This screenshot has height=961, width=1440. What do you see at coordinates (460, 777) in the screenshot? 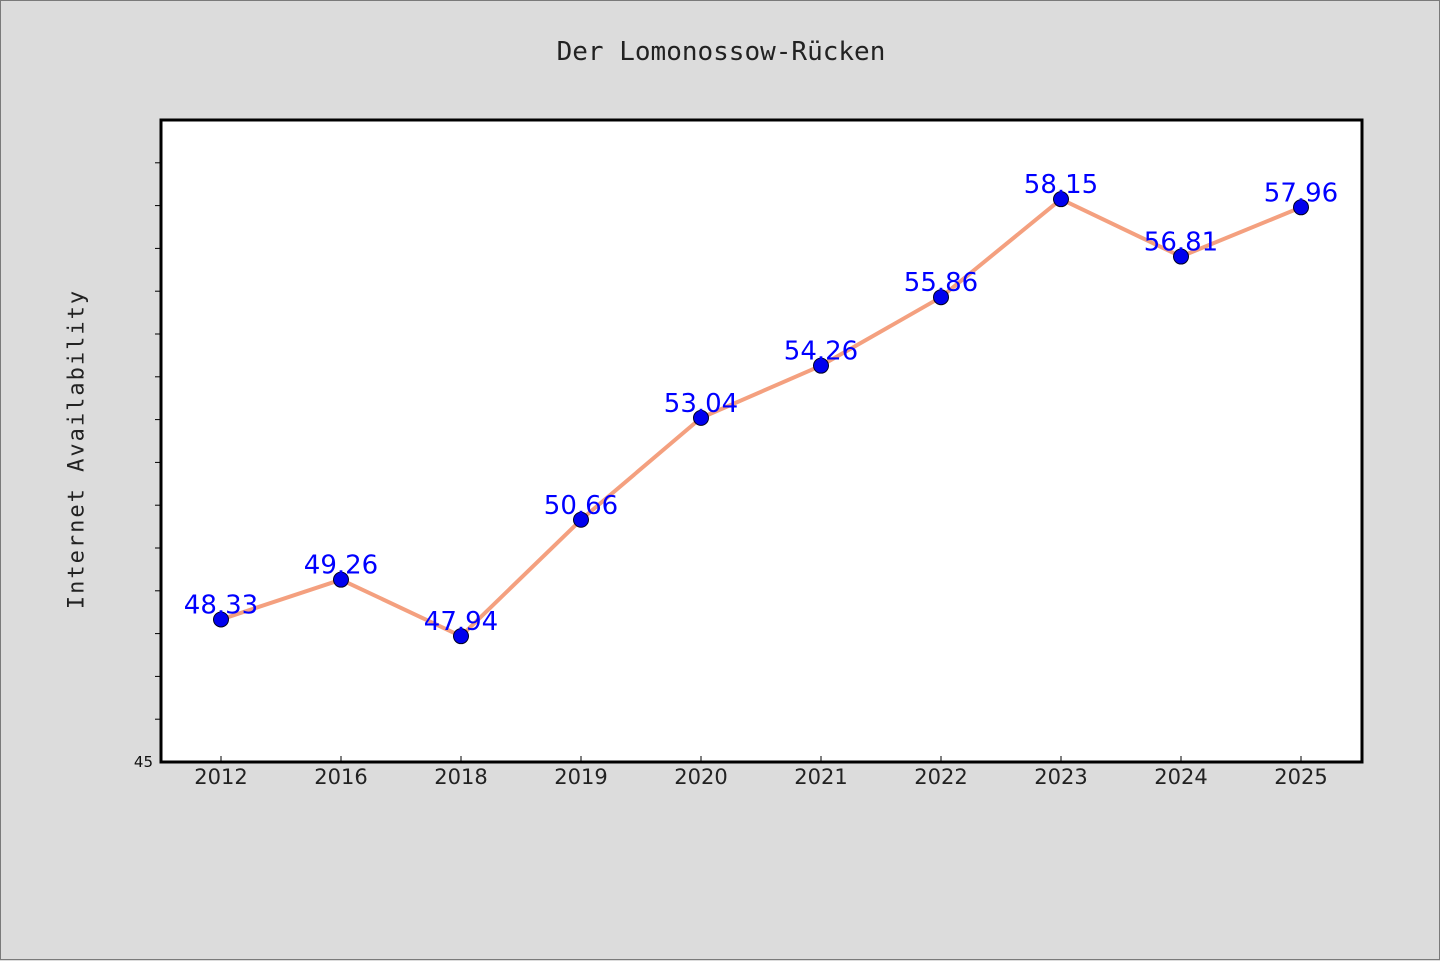
I see `x-tick-label: 2018` at bounding box center [460, 777].